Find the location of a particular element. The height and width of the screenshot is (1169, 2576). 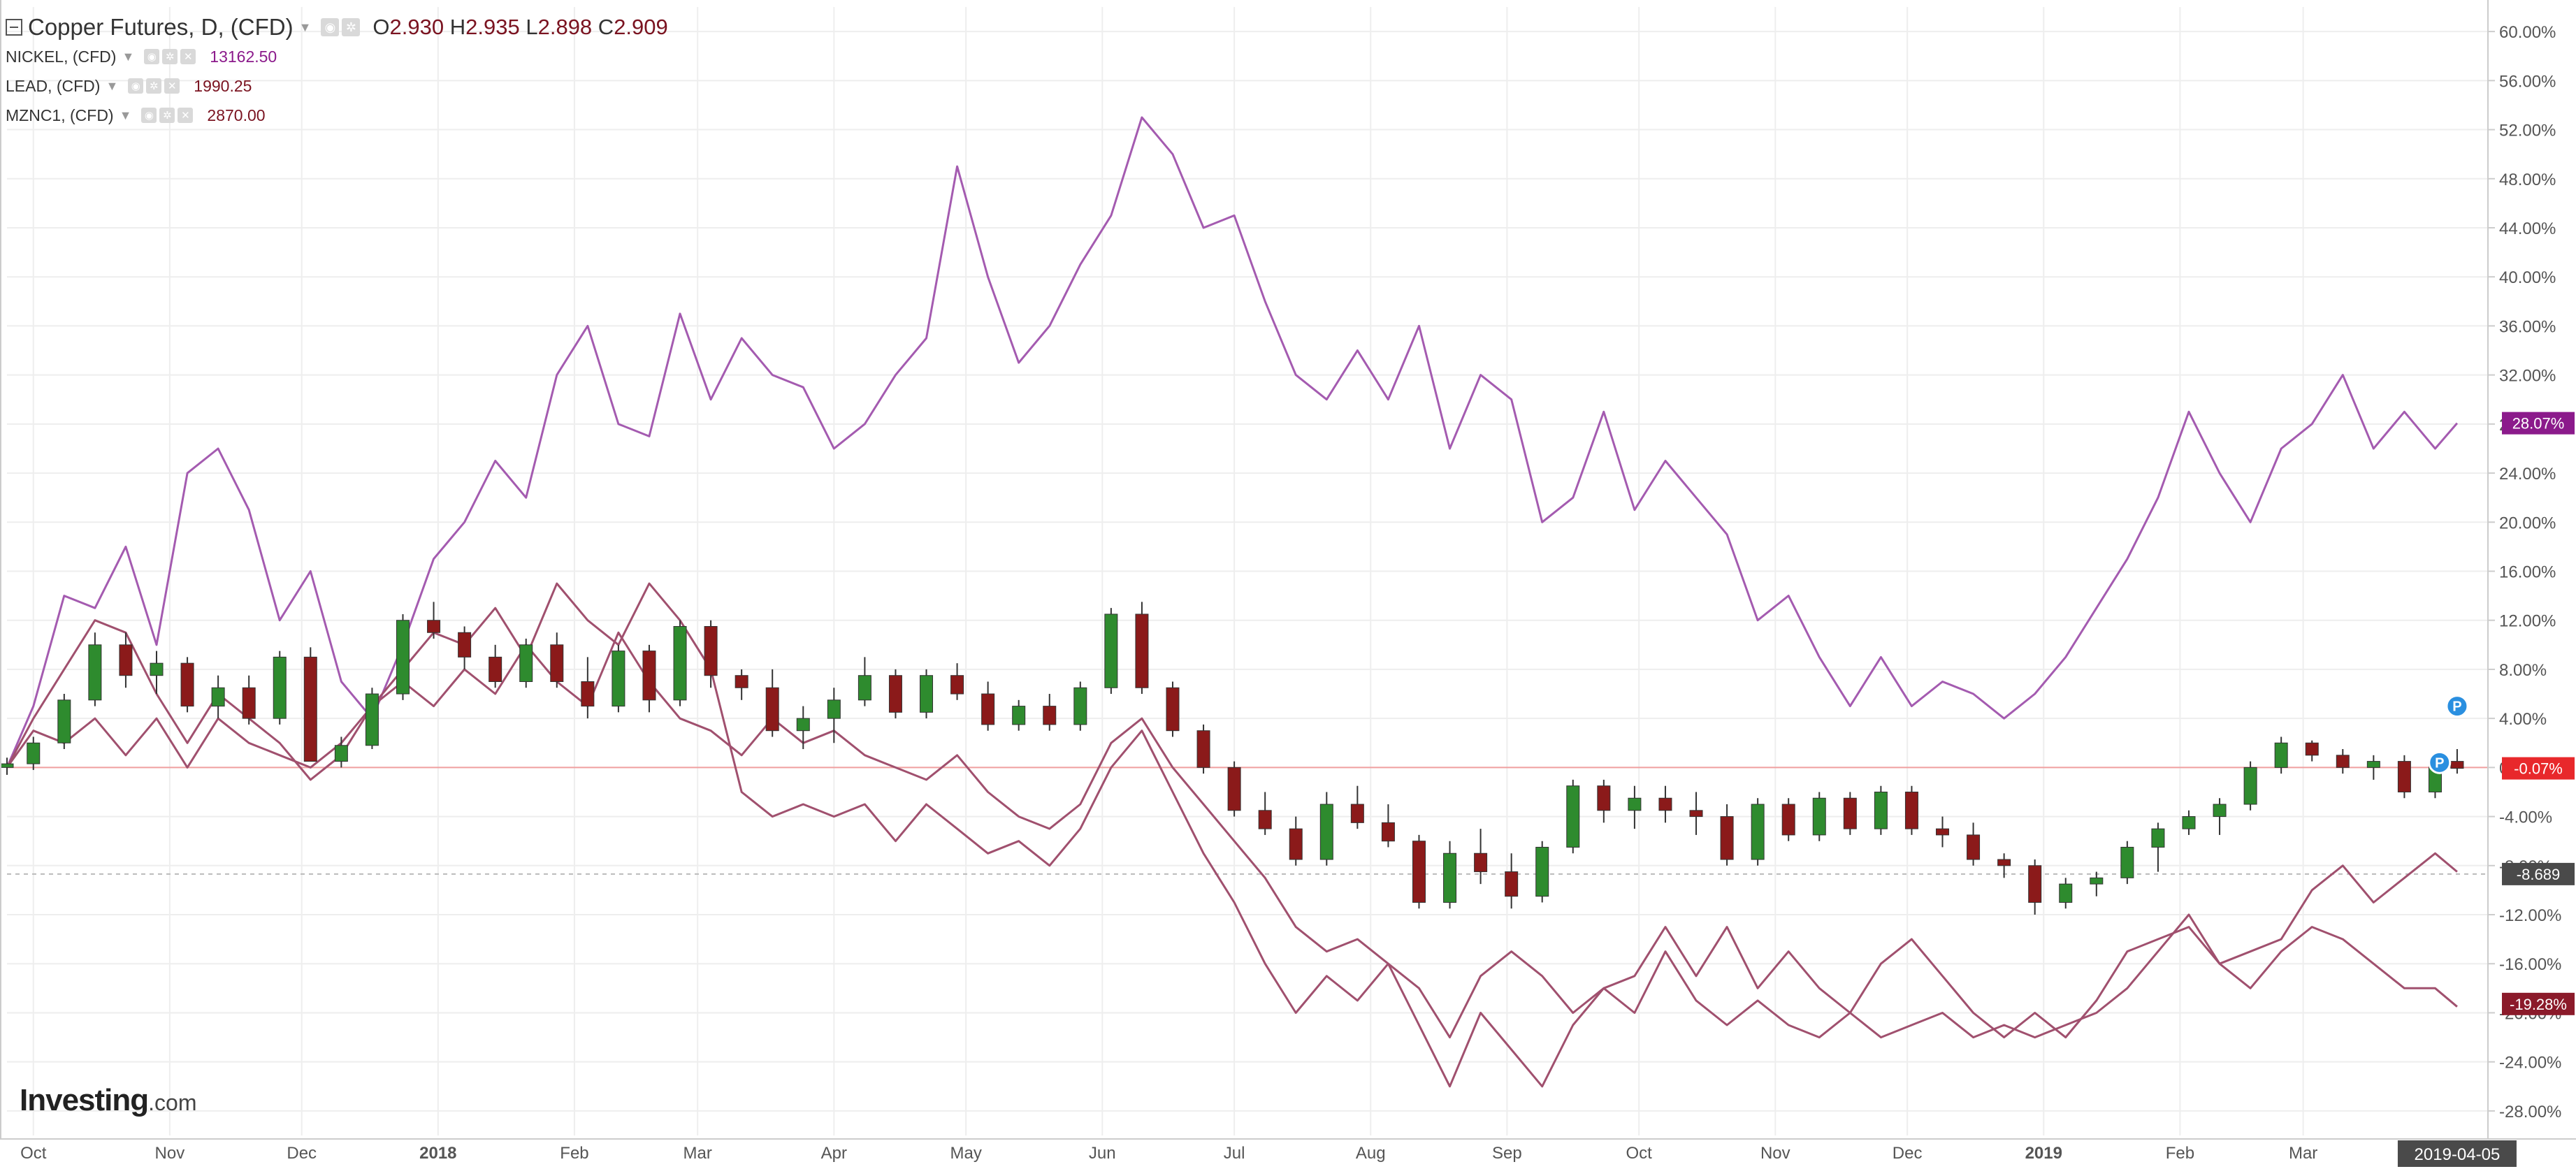

y-tick-label: -12.00% is located at coordinates (2530, 915).